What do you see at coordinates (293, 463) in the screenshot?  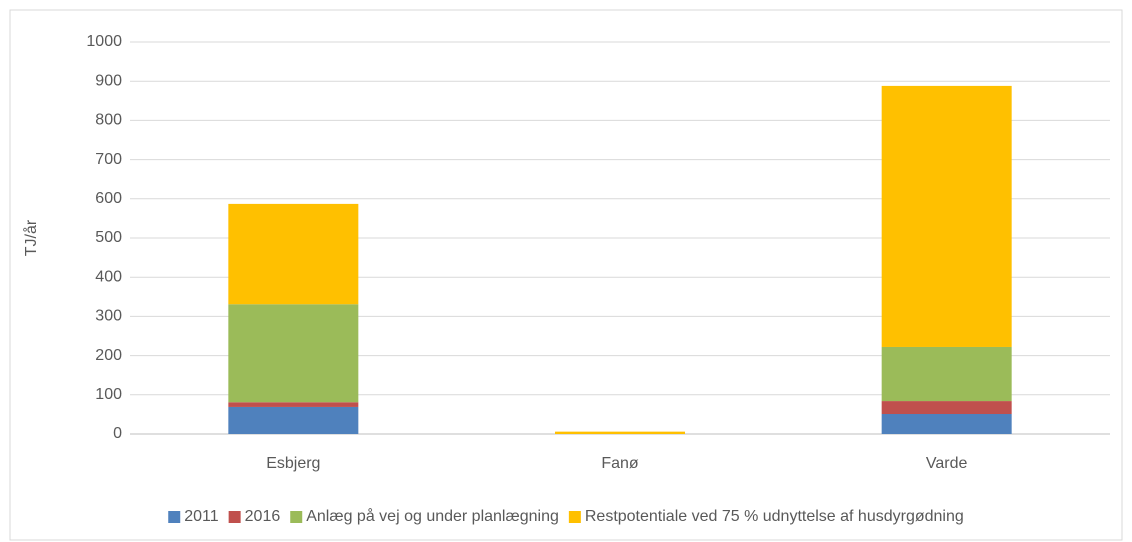 I see `x-tick-label: Esbjerg` at bounding box center [293, 463].